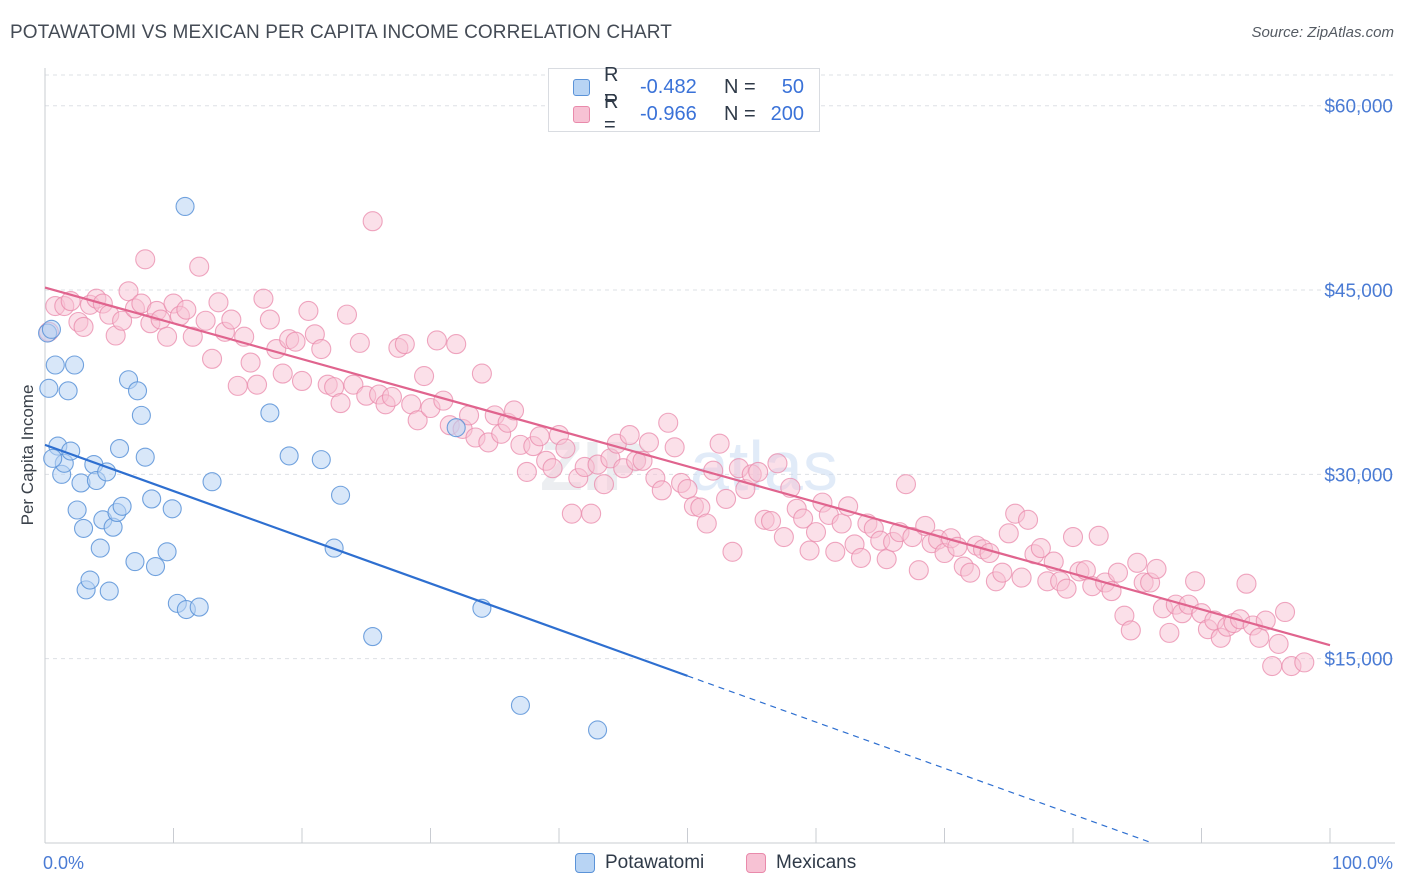  What do you see at coordinates (581, 114) in the screenshot?
I see `mexicans-swatch` at bounding box center [581, 114].